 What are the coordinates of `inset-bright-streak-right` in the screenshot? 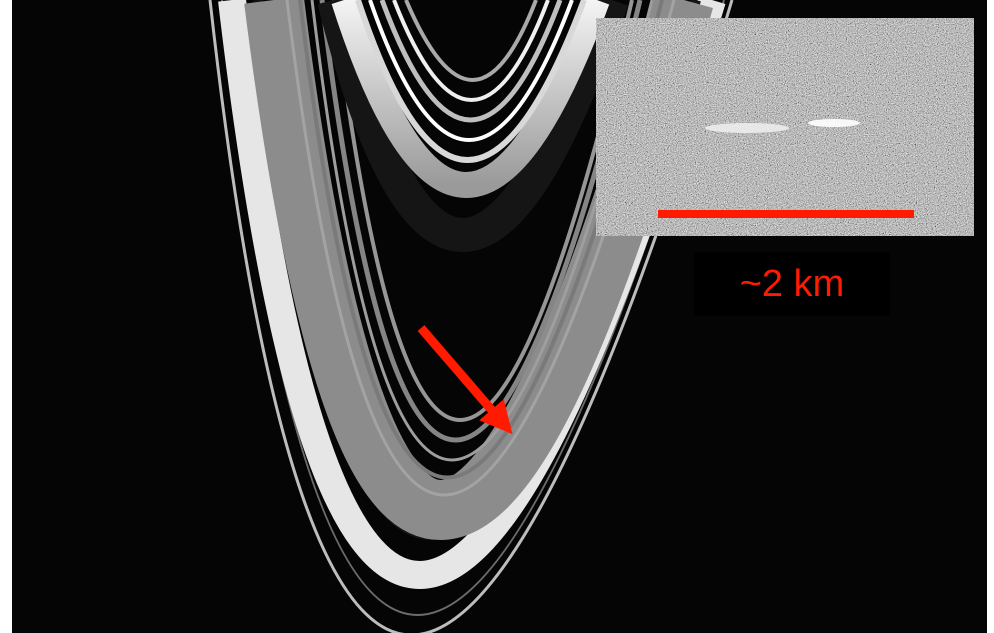 It's located at (834, 123).